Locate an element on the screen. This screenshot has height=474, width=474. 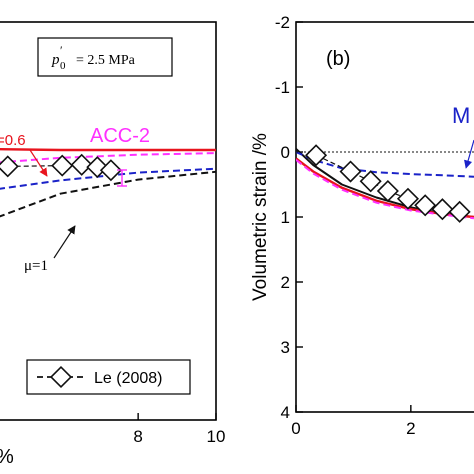
legend-box is located at coordinates (108, 377).